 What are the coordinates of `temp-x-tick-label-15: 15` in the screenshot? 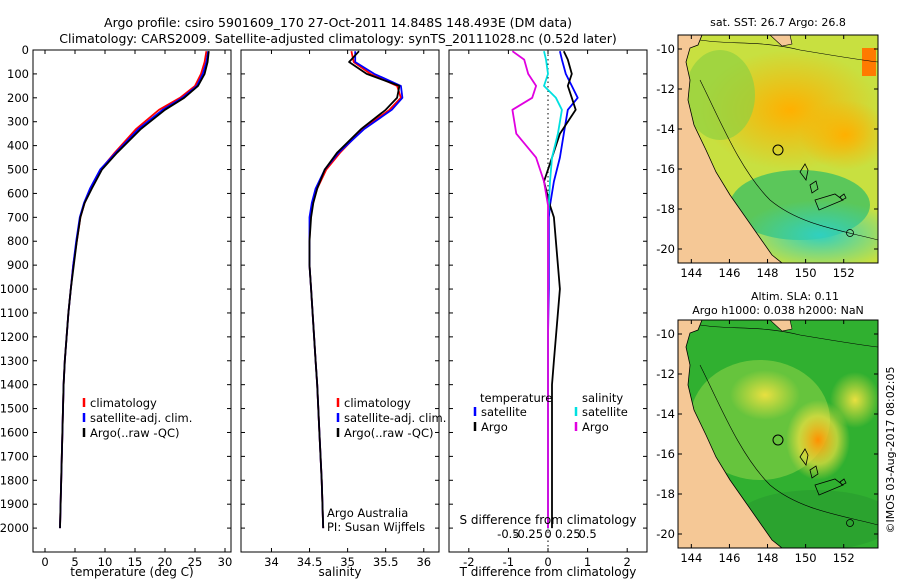 It's located at (135, 562).